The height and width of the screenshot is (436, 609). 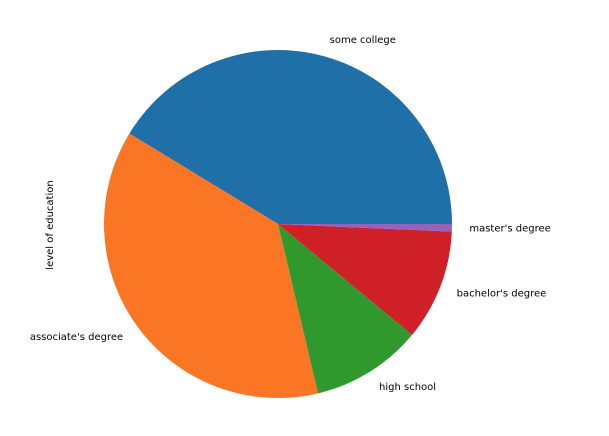 What do you see at coordinates (509, 229) in the screenshot?
I see `pie-label-4: master's degree` at bounding box center [509, 229].